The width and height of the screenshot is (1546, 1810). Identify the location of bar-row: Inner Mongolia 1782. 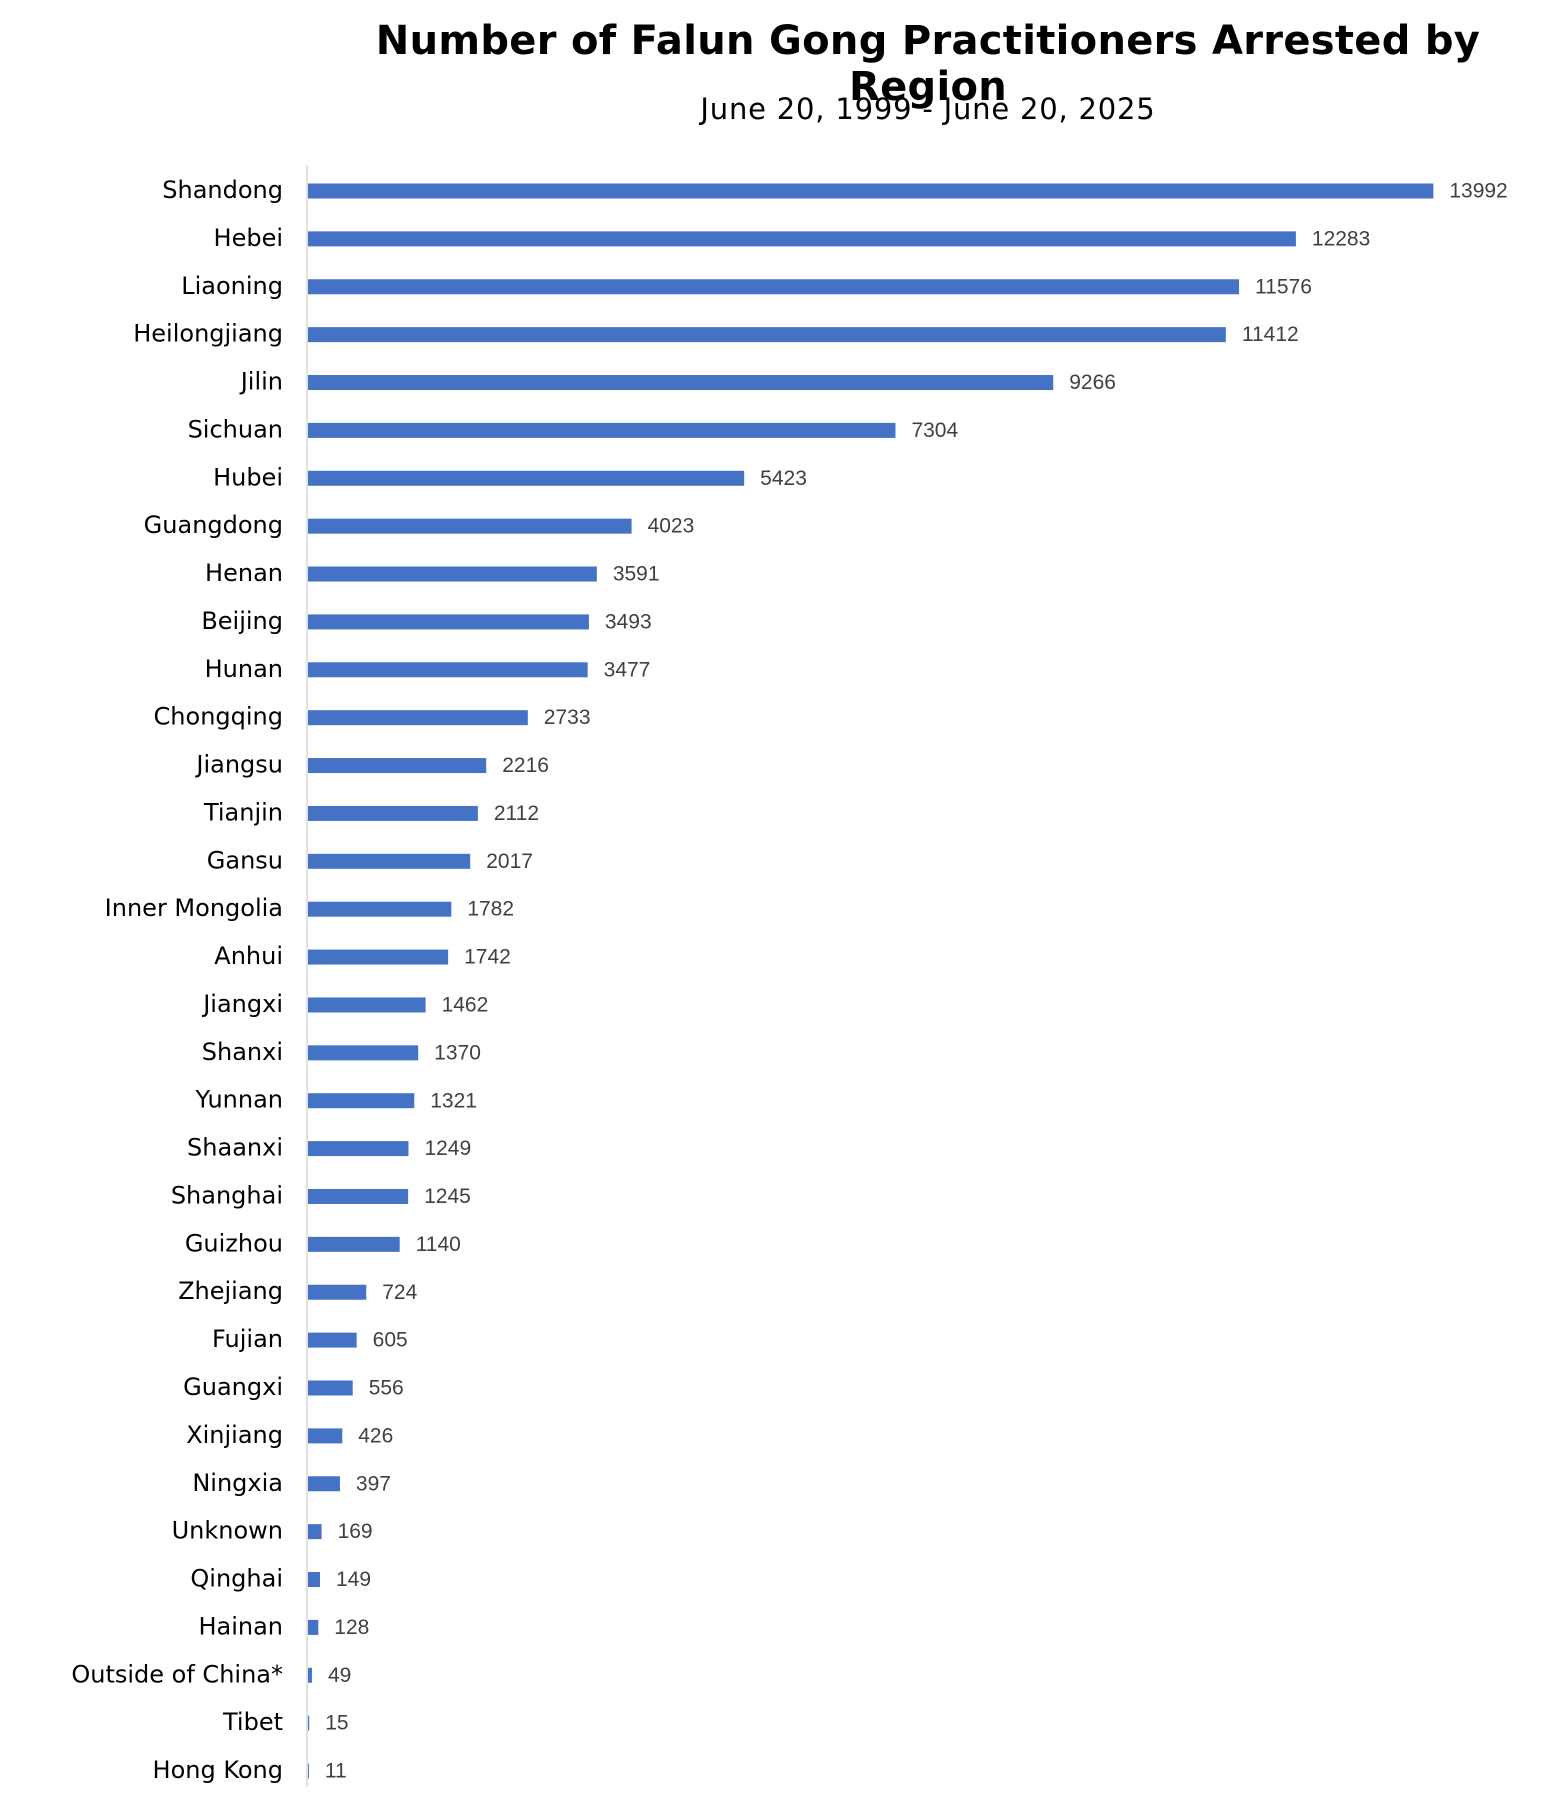
(309, 908).